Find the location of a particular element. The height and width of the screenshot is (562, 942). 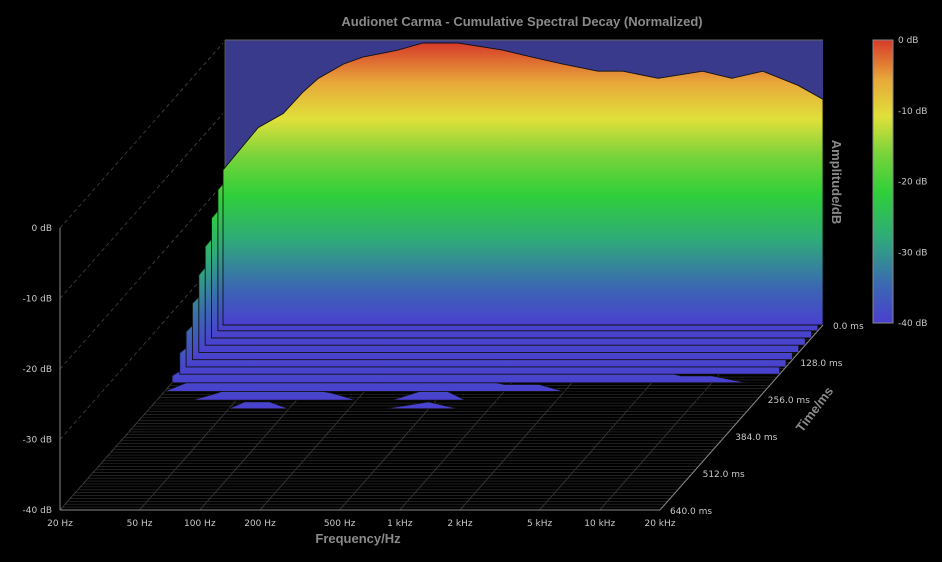

colorbar-tick-label: -40 dB is located at coordinates (912, 324).